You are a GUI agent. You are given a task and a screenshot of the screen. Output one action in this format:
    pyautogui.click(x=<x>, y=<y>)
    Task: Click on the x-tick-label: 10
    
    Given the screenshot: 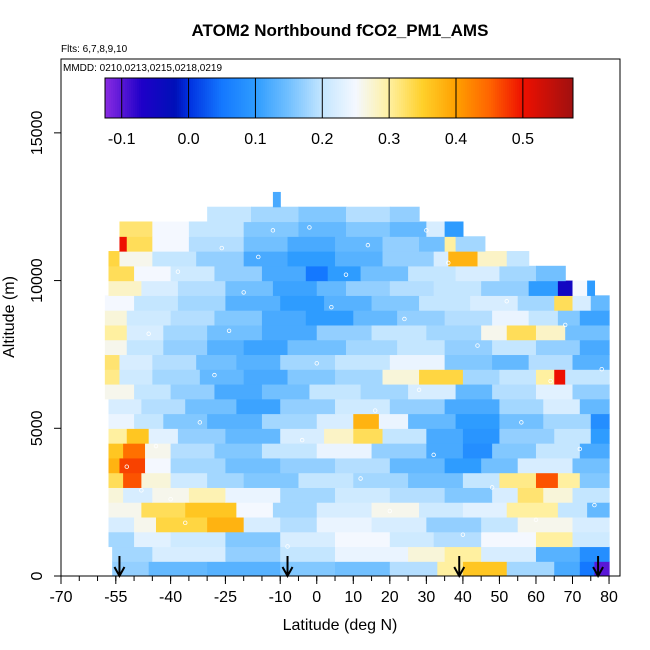 What is the action you would take?
    pyautogui.click(x=353, y=597)
    